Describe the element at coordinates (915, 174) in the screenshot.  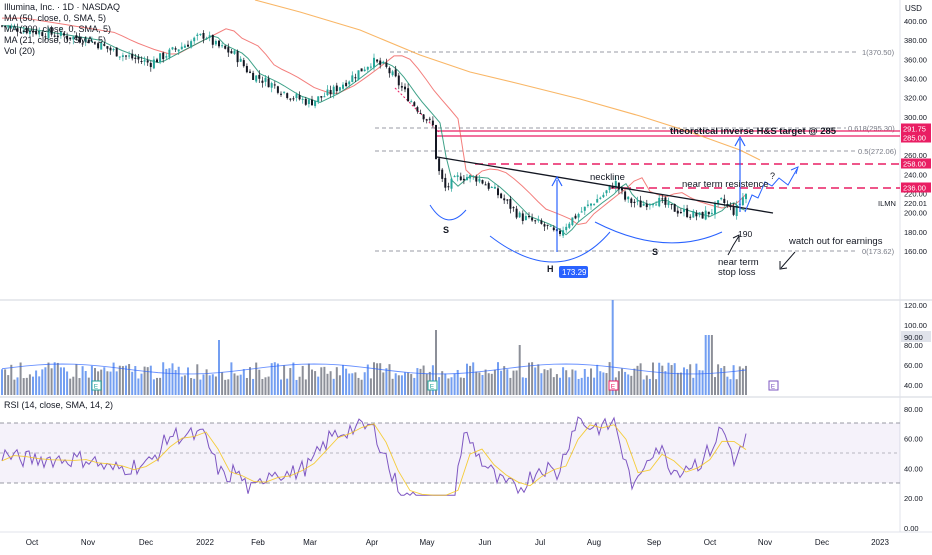
I see `price-tick-label: 240.00` at that location.